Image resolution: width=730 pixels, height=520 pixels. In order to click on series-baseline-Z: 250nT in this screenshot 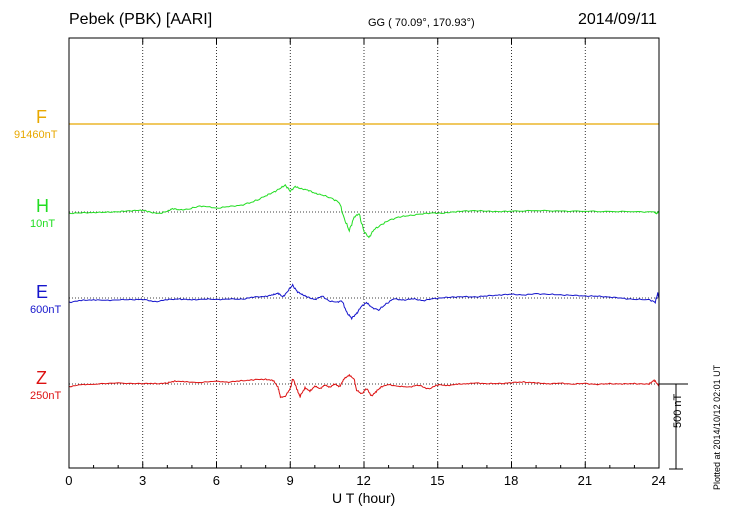, I will do `click(46, 396)`.